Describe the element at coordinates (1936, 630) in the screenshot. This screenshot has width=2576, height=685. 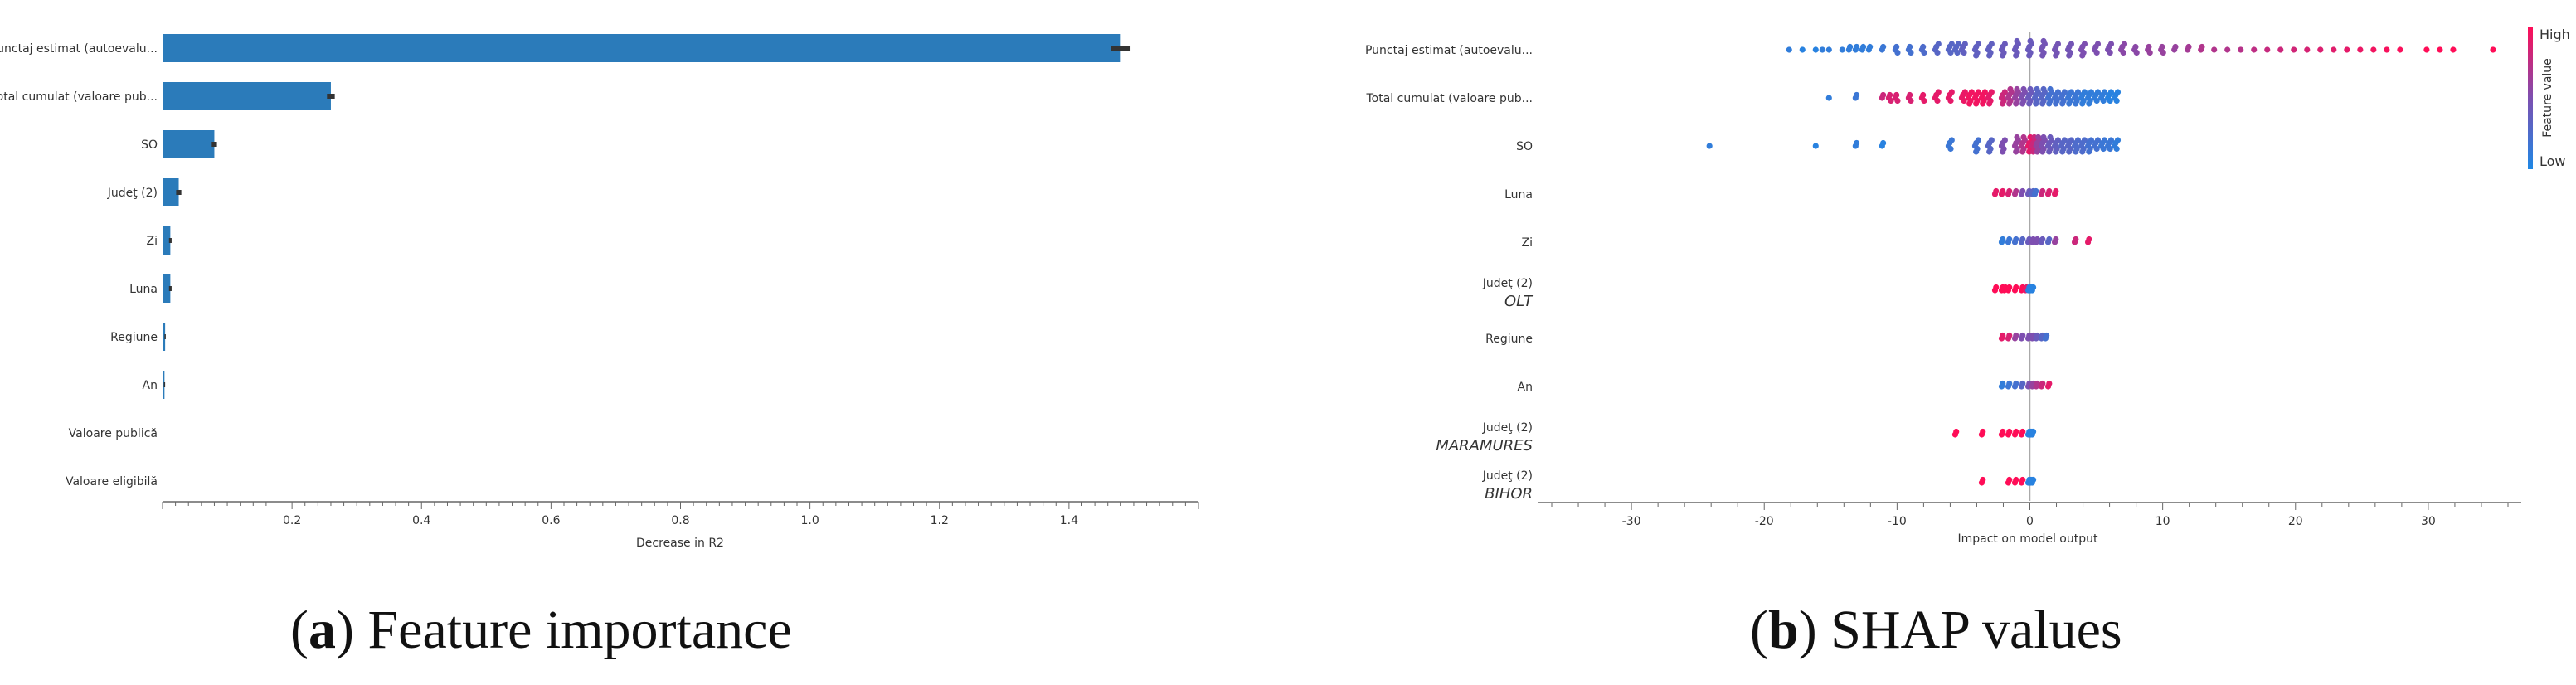
I see `caption-b: (b) SHAP values` at that location.